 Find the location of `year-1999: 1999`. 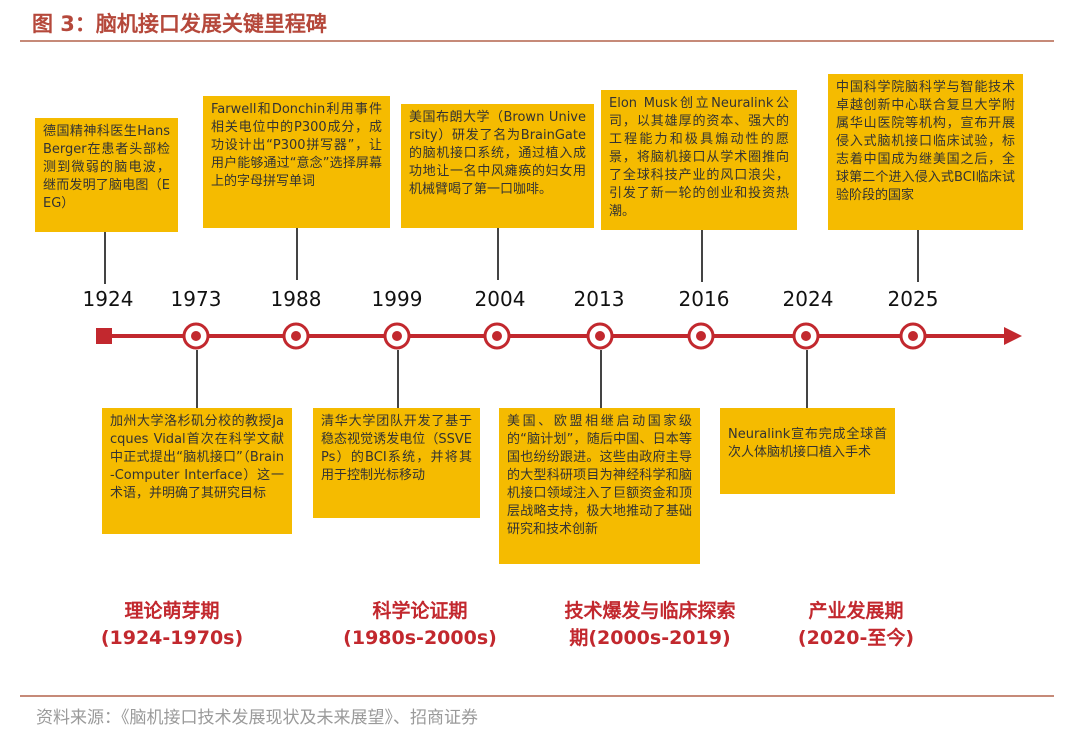

year-1999: 1999 is located at coordinates (397, 299).